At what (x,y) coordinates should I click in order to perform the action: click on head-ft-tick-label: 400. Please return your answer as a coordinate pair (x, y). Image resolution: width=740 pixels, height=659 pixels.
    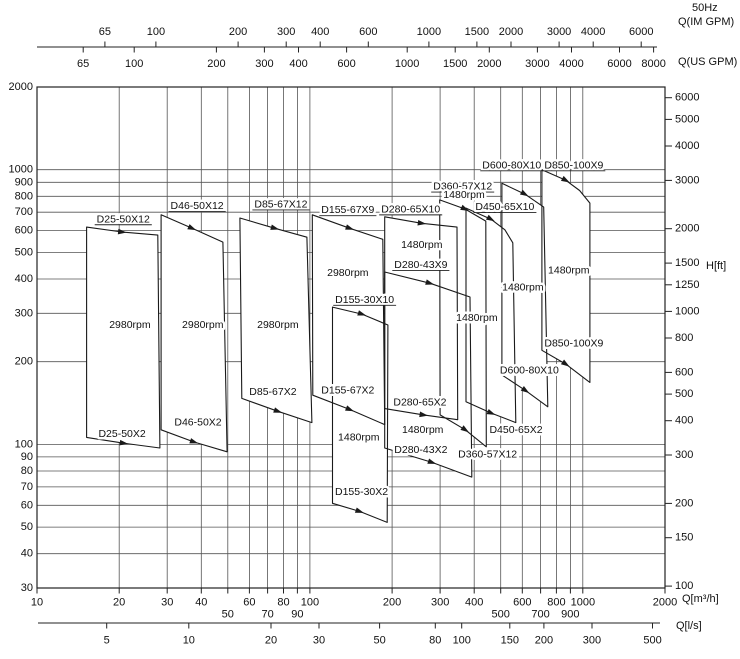
    Looking at the image, I should click on (684, 421).